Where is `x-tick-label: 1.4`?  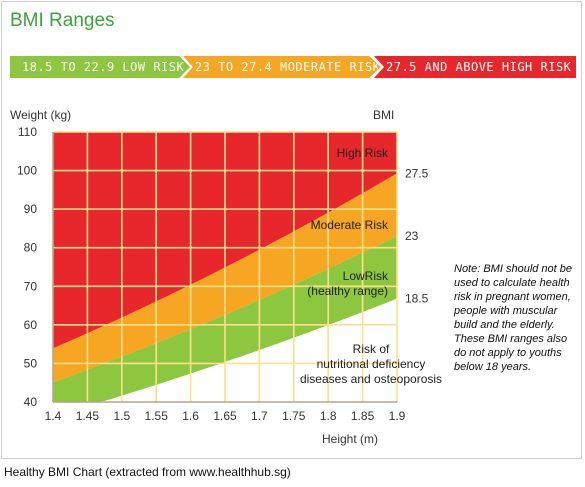 x-tick-label: 1.4 is located at coordinates (53, 416).